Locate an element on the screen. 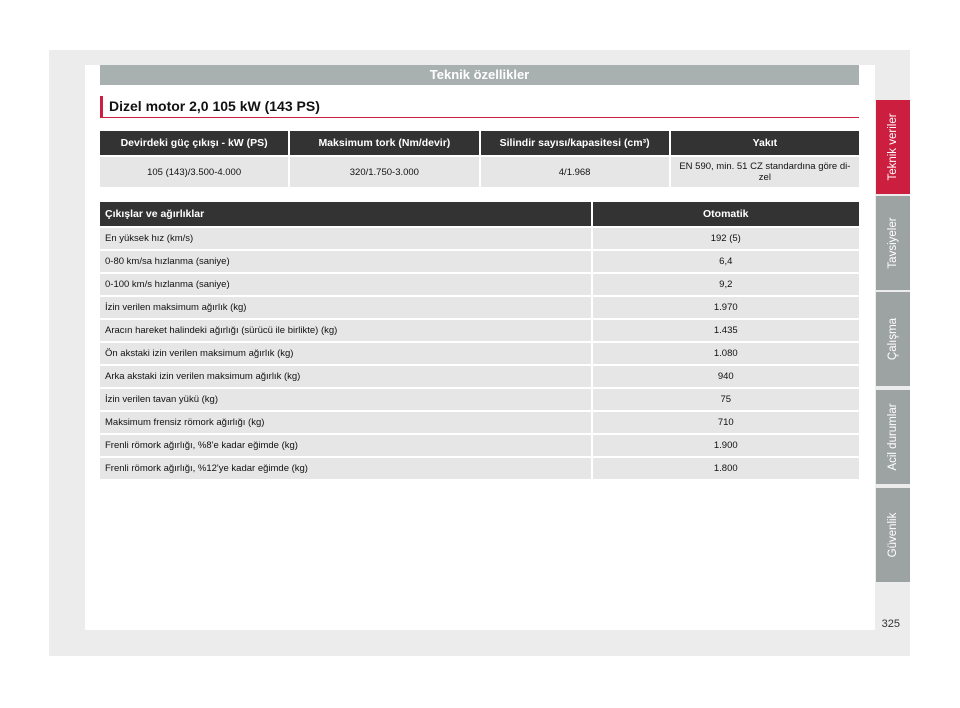  engine-header-power: Devirdeki güç çıkışı - kW (PS) is located at coordinates (194, 143).